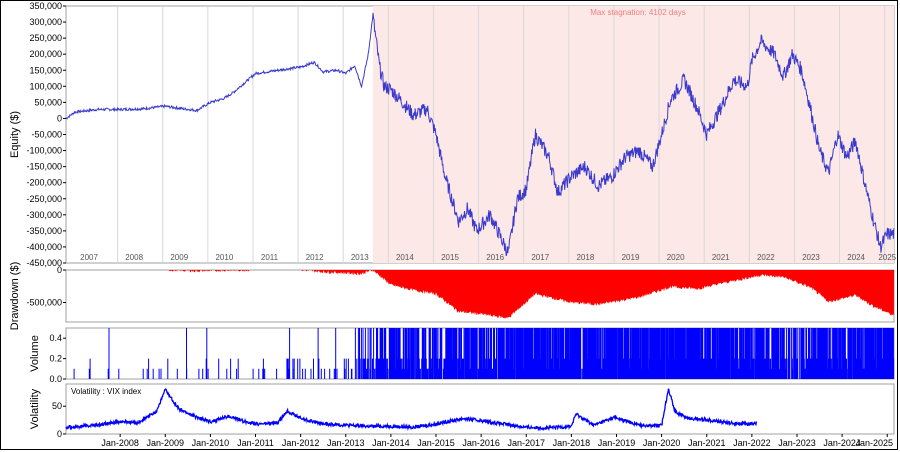  What do you see at coordinates (45, 6) in the screenshot?
I see `equity-y-tick-label: 350,000` at bounding box center [45, 6].